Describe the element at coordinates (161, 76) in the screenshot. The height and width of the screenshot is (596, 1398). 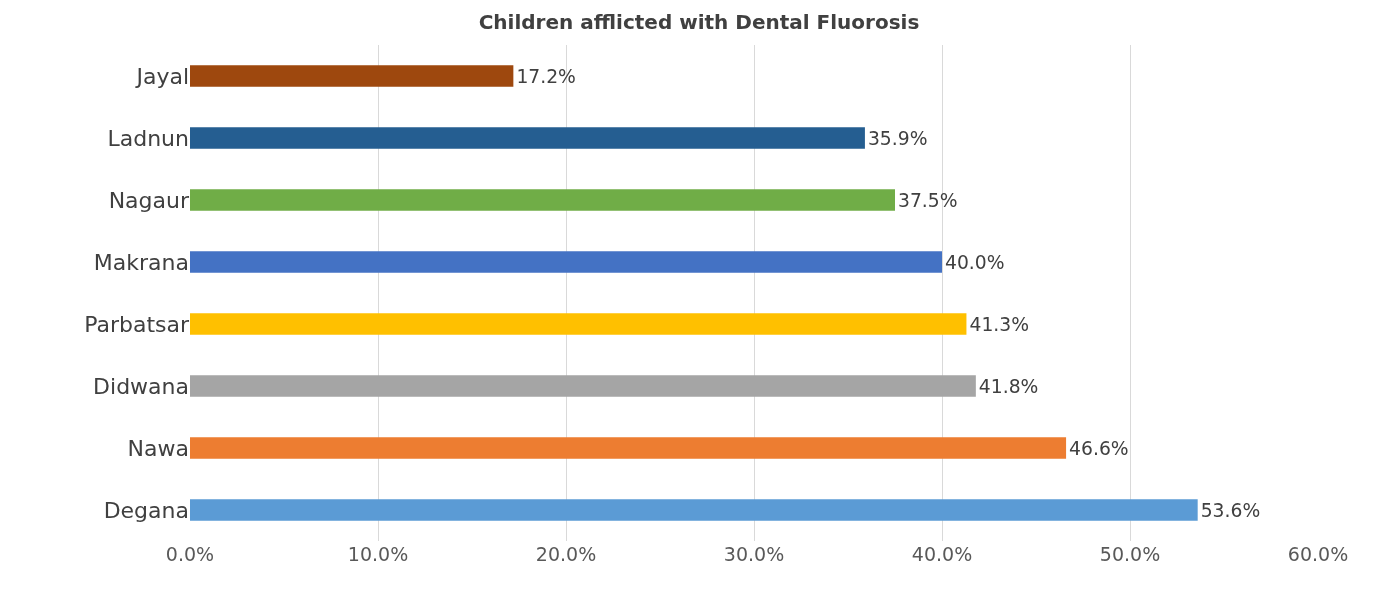
I see `y-tick-label: Jayal` at that location.